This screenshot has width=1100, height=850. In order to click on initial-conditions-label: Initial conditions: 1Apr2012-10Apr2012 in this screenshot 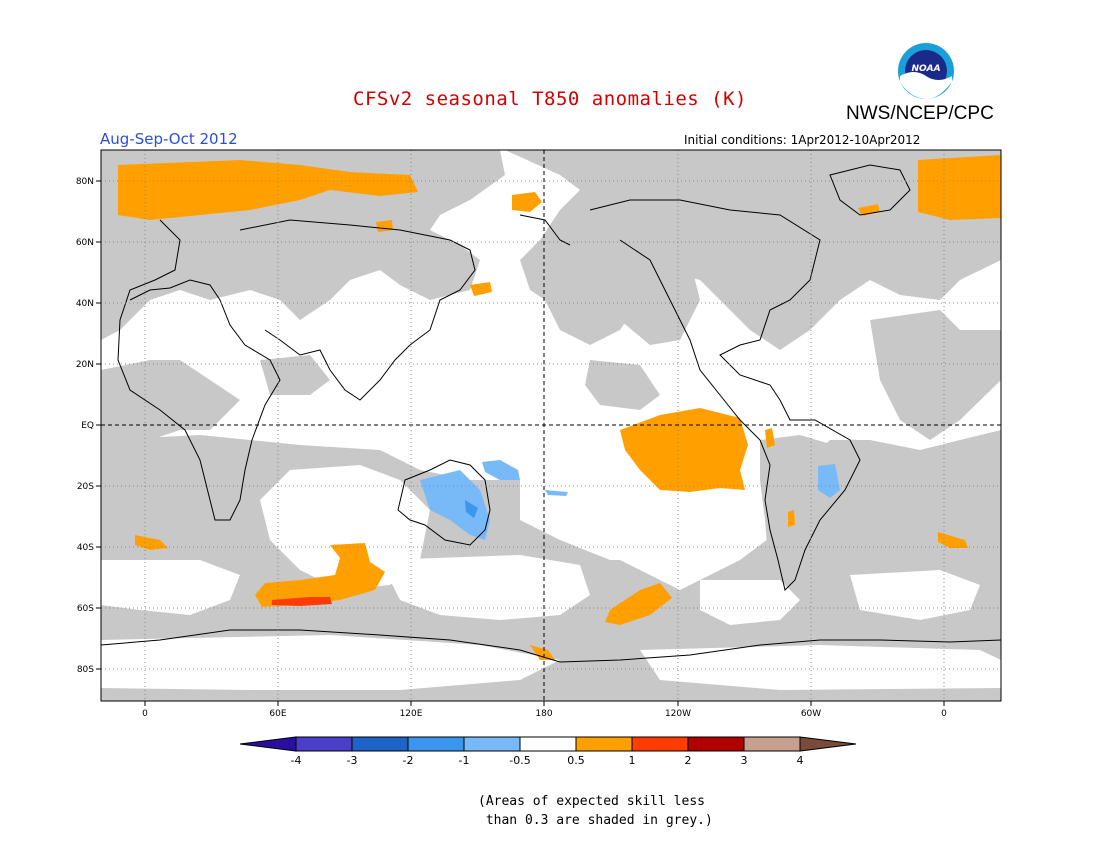, I will do `click(802, 140)`.